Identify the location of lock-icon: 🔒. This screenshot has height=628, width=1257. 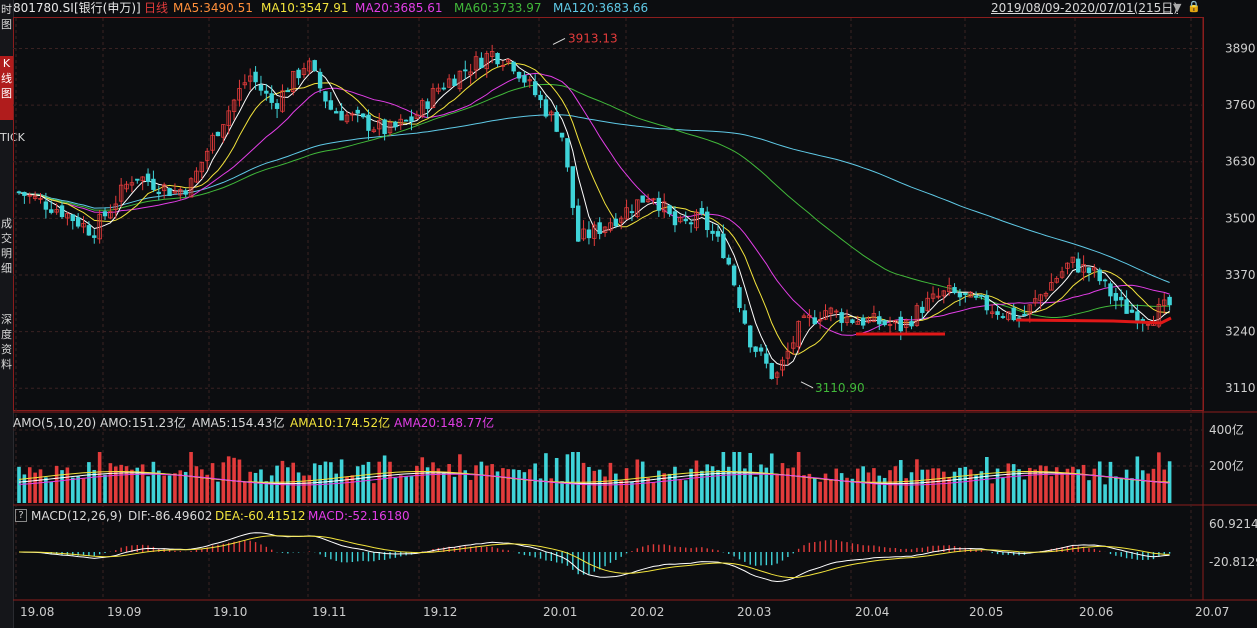
(1194, 6).